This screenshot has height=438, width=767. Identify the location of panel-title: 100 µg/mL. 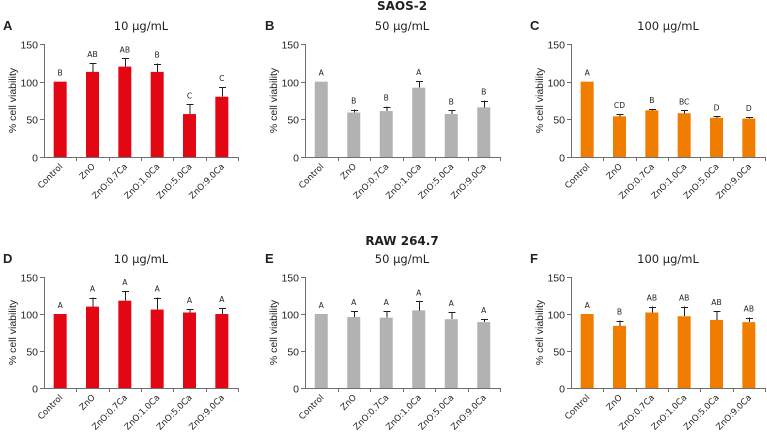
(668, 26).